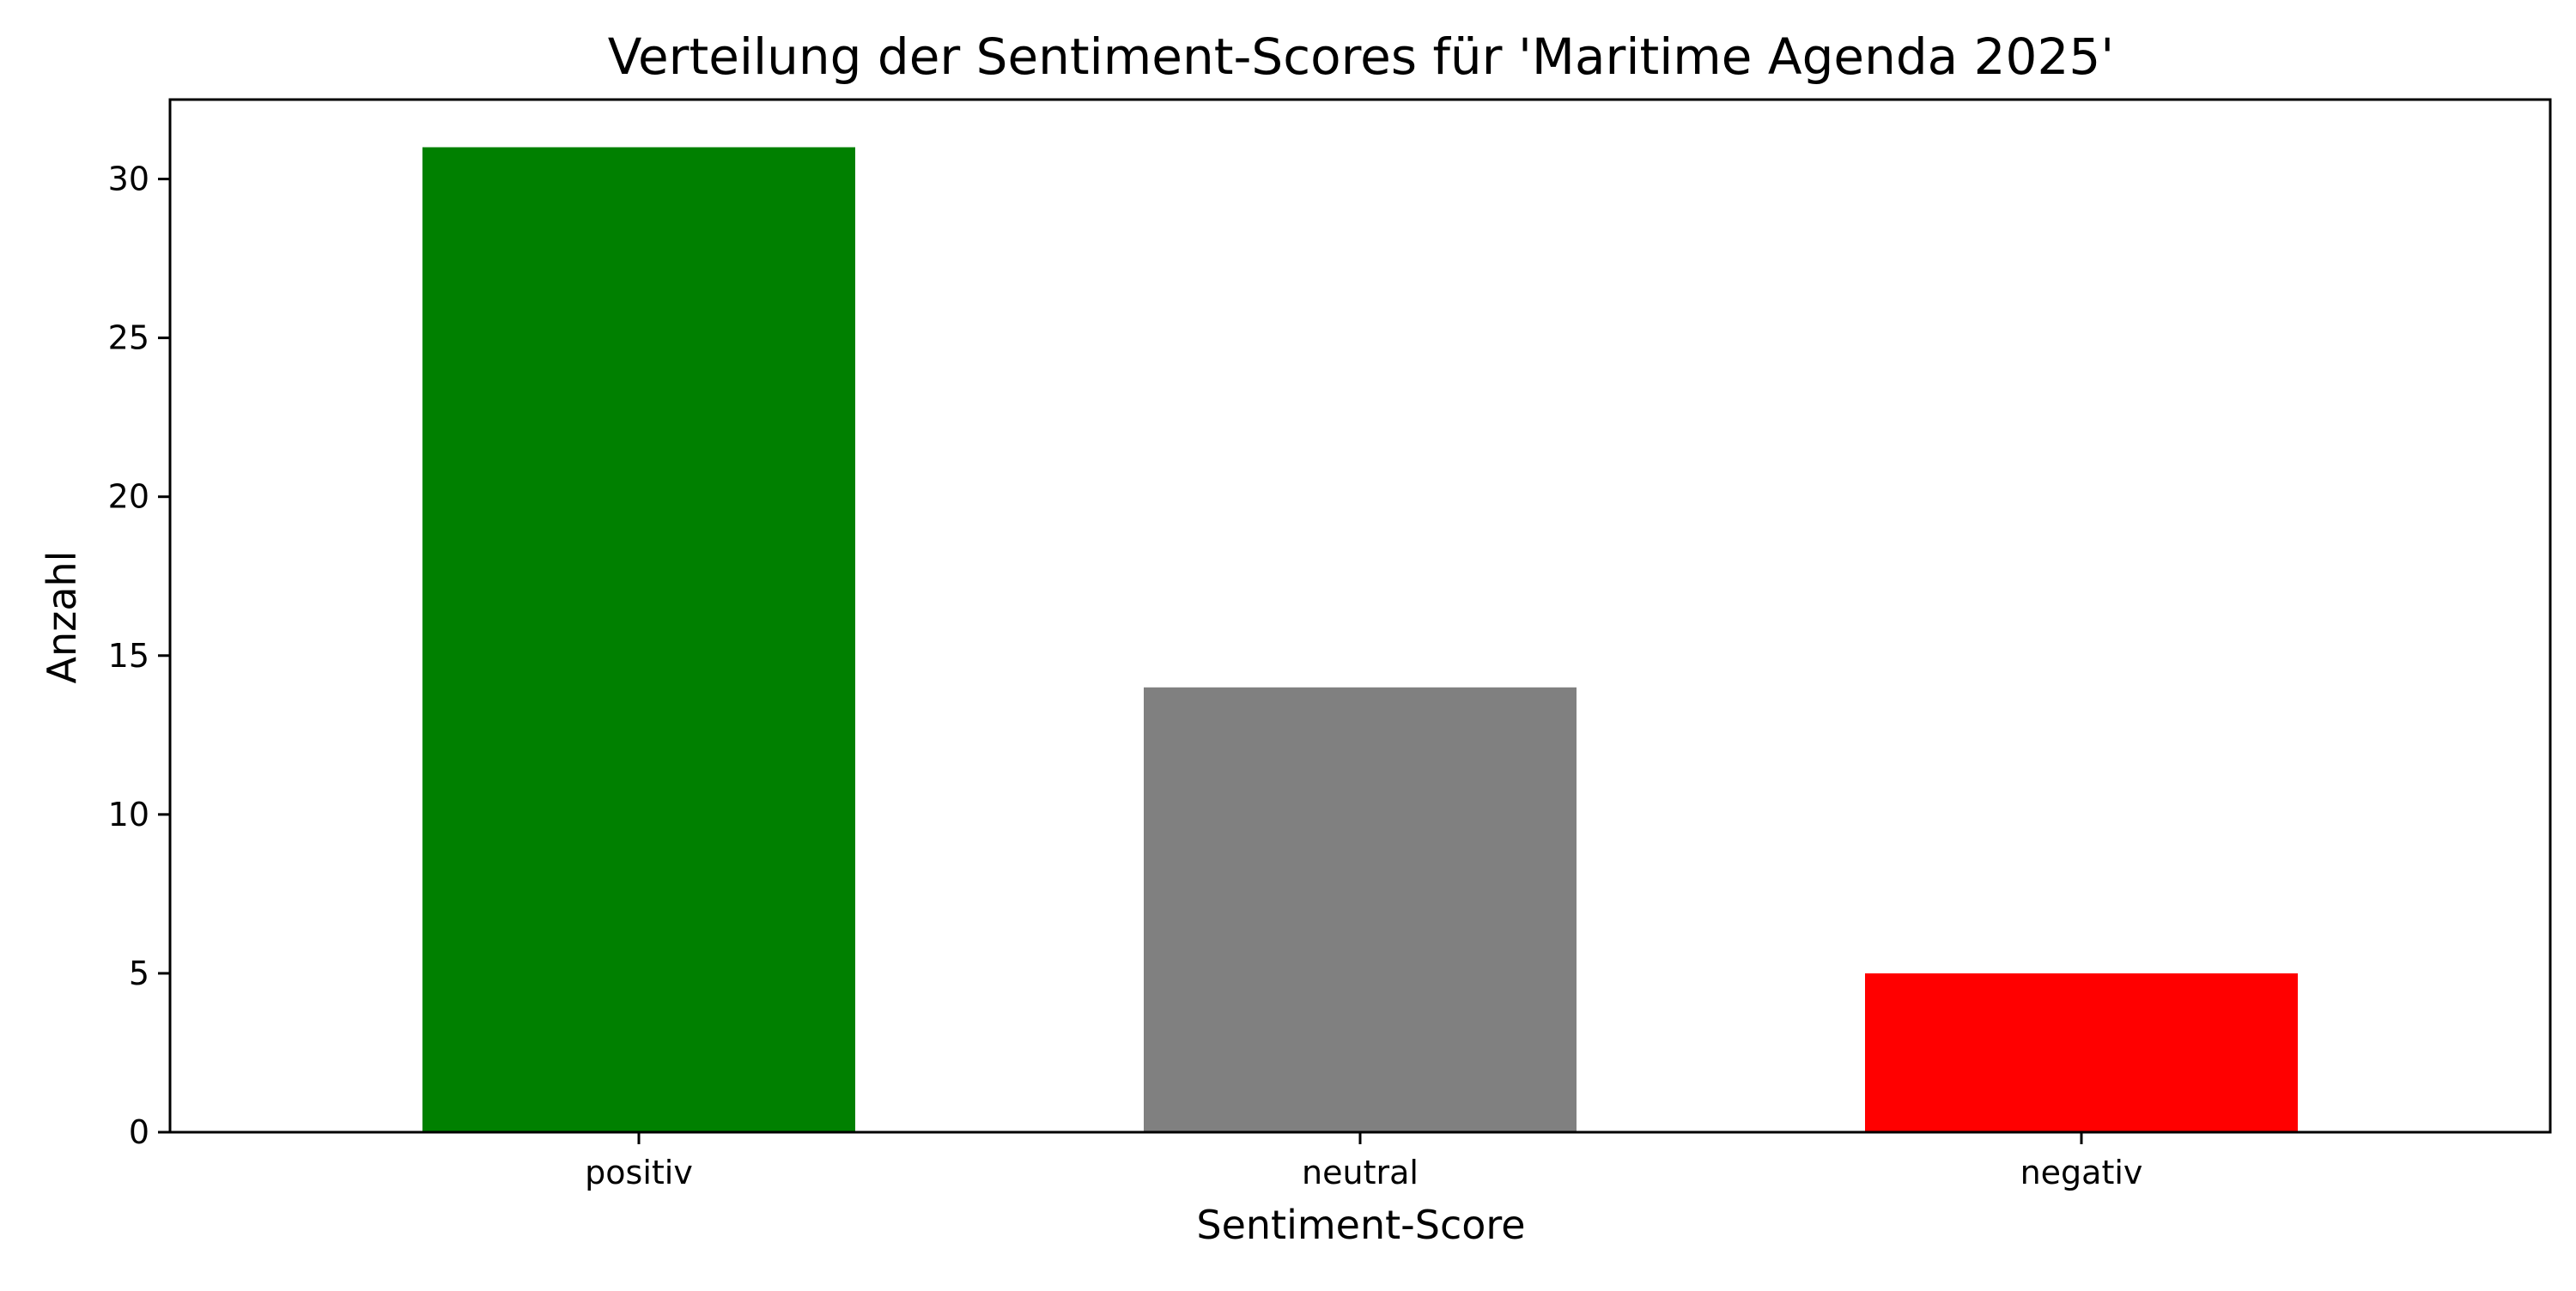 The width and height of the screenshot is (2576, 1291). I want to click on y-tick-label: 20, so click(128, 497).